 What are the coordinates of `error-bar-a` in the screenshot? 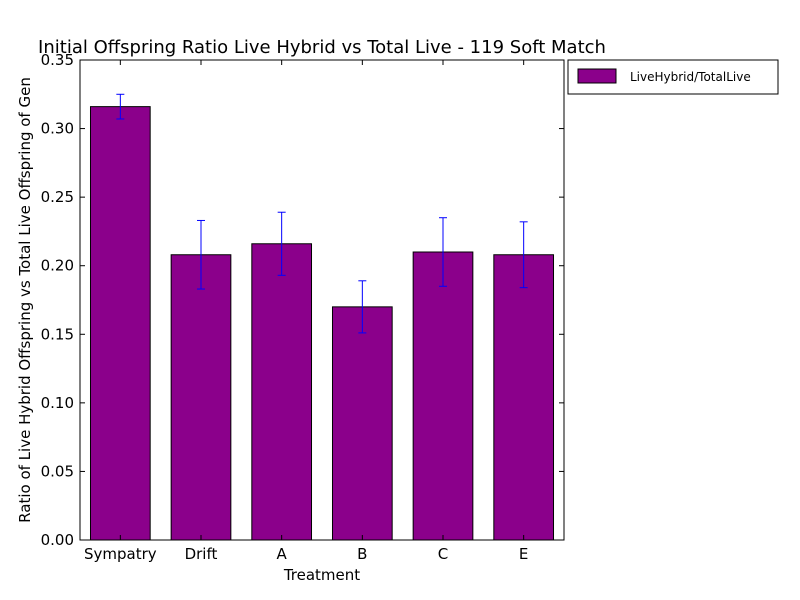 It's located at (281, 243).